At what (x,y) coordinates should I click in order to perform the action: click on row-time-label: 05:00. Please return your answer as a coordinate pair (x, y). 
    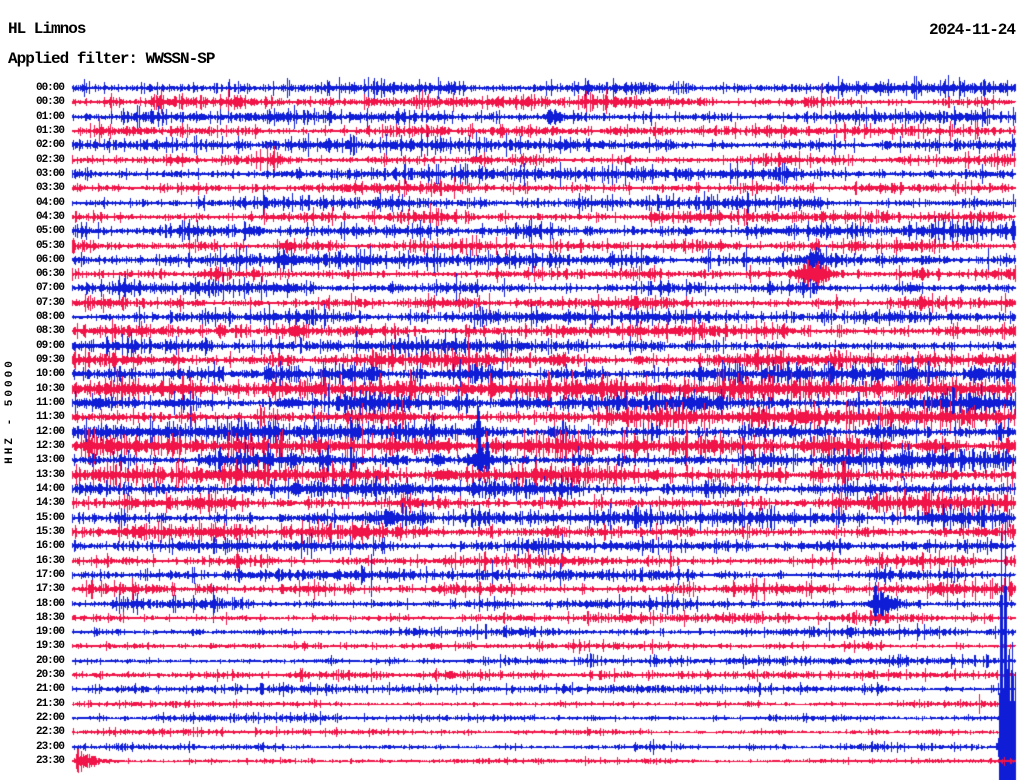
    Looking at the image, I should click on (50, 231).